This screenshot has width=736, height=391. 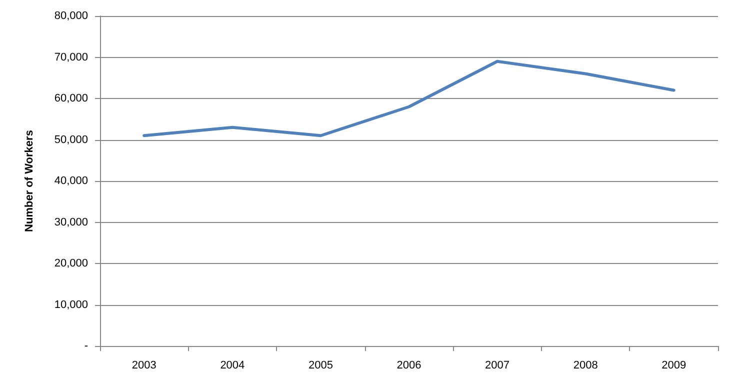 I want to click on x-tick-label: 2006, so click(x=409, y=366).